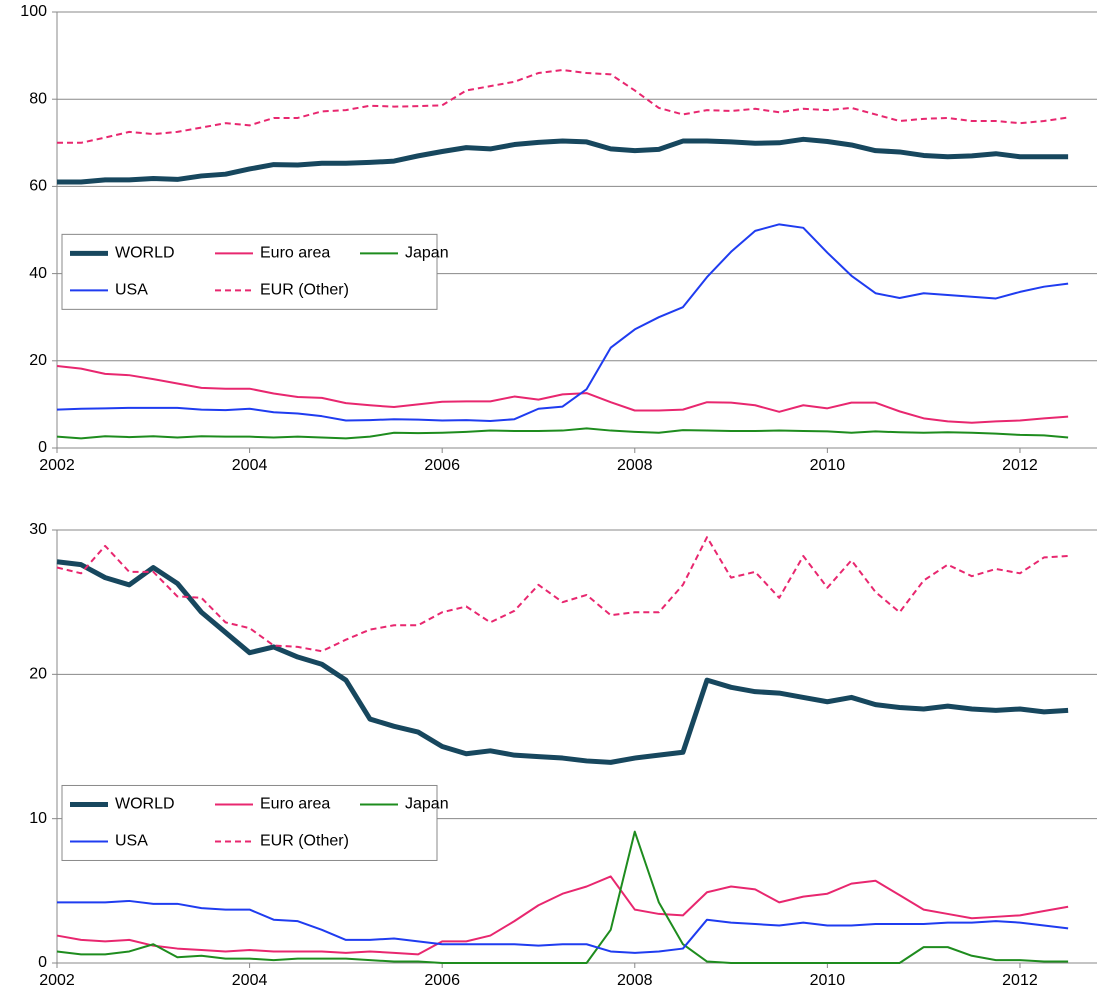  What do you see at coordinates (33, 11) in the screenshot?
I see `y-tick-label: 100` at bounding box center [33, 11].